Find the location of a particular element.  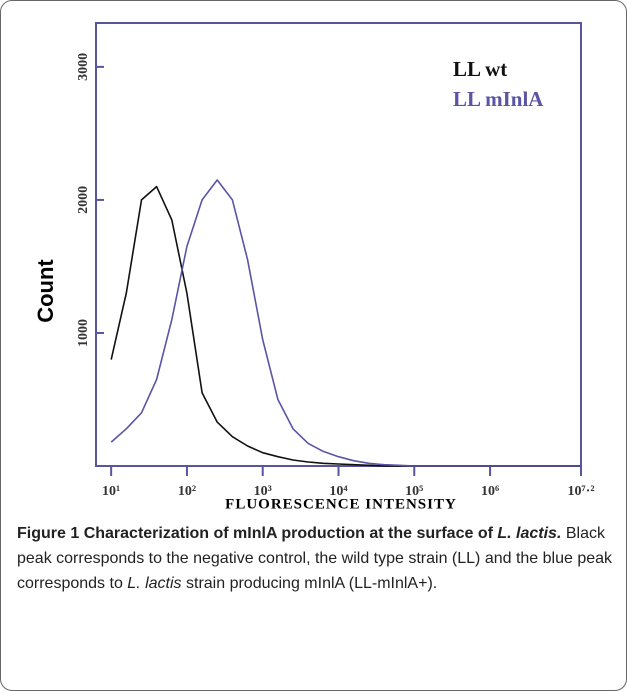

x-tick-label: 10³ is located at coordinates (263, 491).